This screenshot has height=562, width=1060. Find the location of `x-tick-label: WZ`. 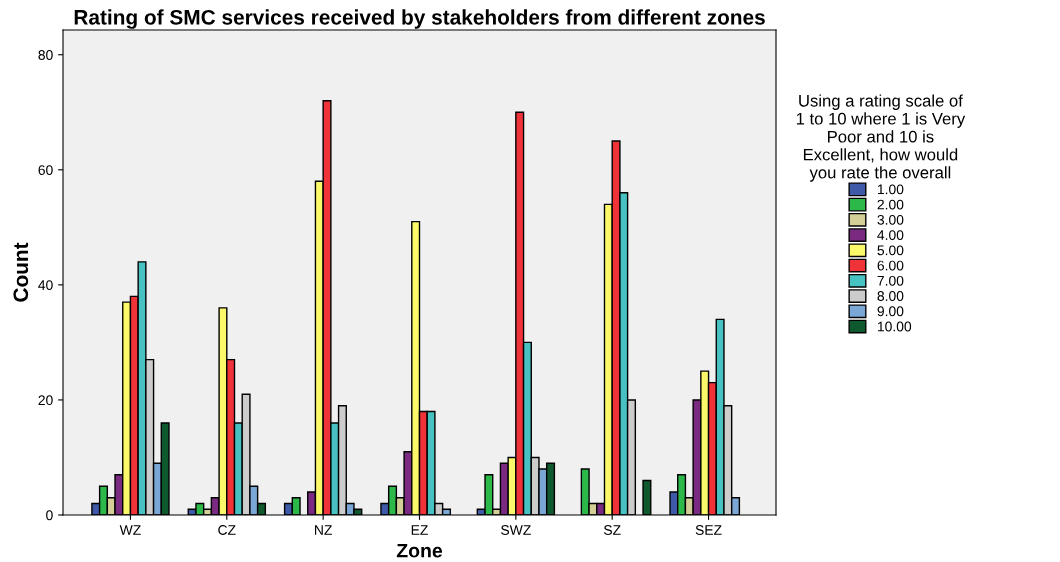

x-tick-label: WZ is located at coordinates (130, 530).